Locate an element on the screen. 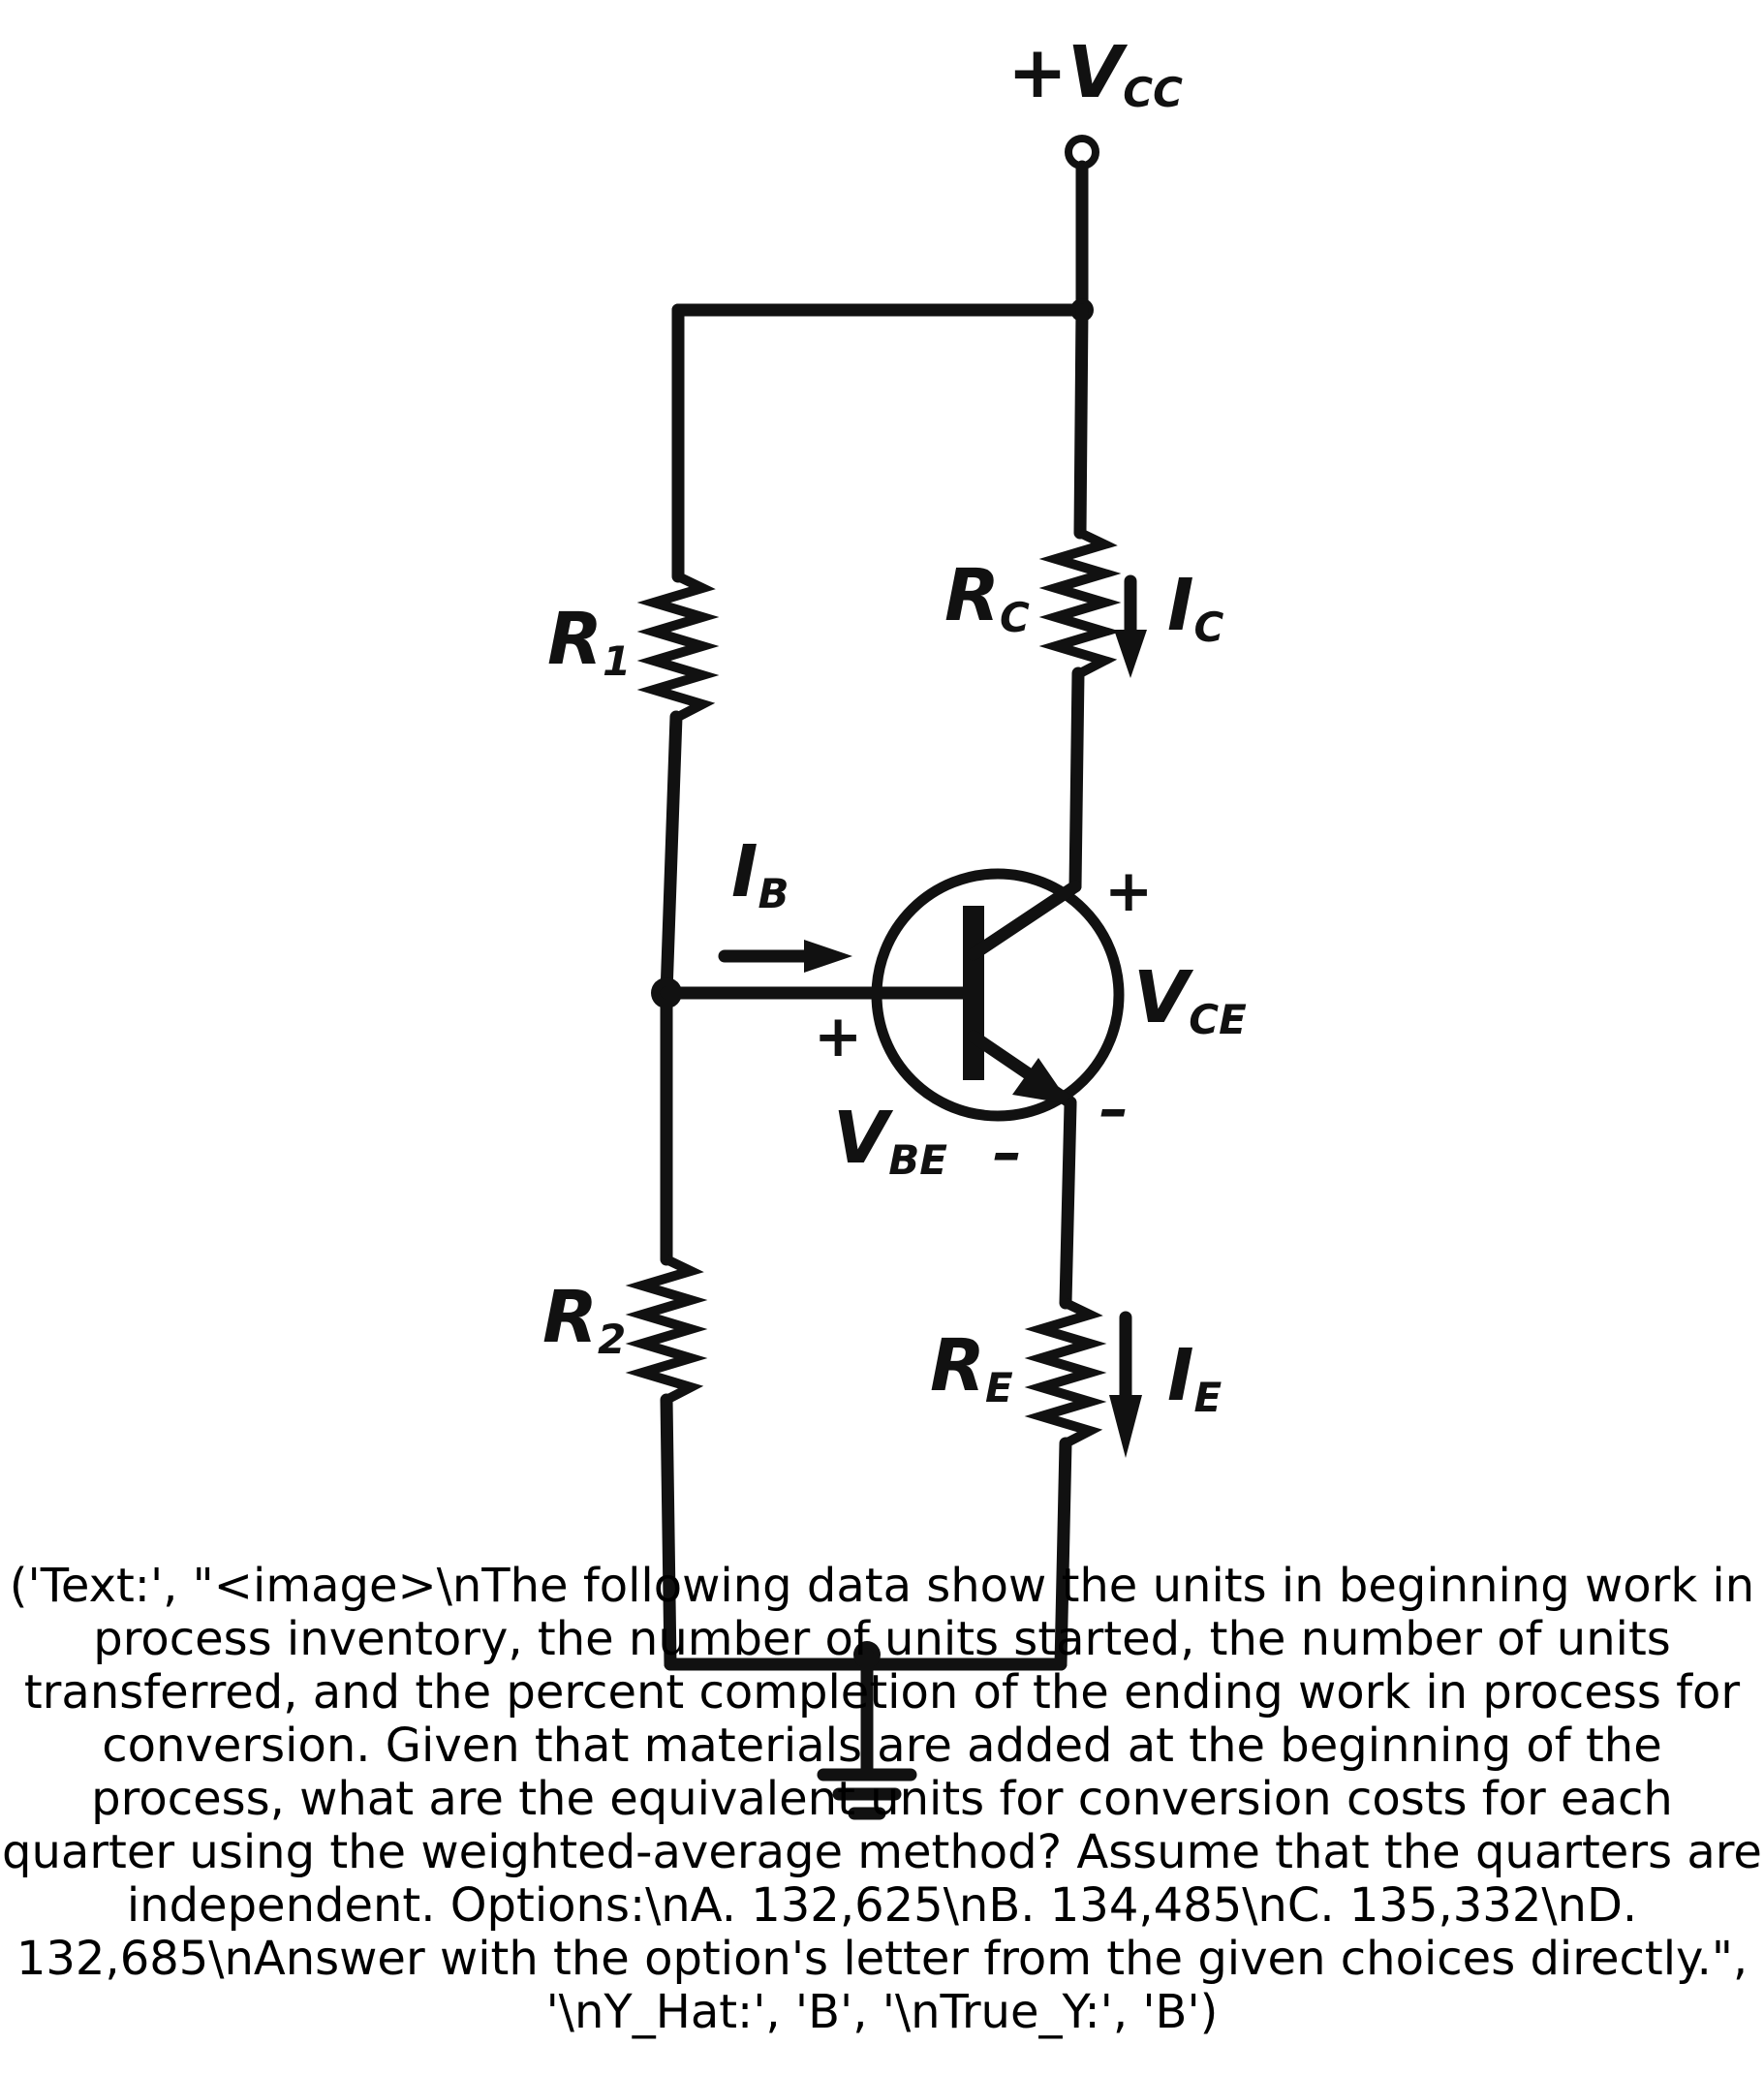  vce-label: VCE is located at coordinates (1190, 999).